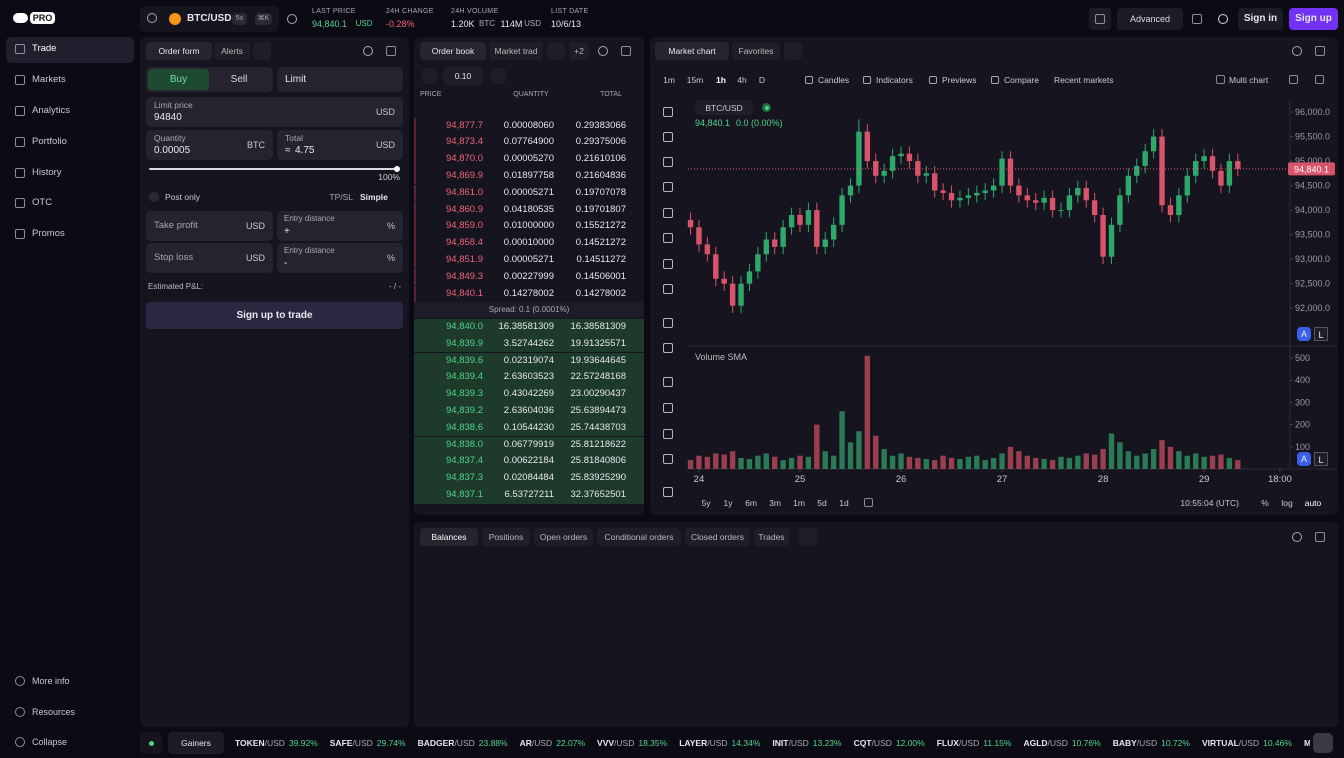 This screenshot has width=1344, height=758. Describe the element at coordinates (1313, 503) in the screenshot. I see `scale-mode: auto` at that location.